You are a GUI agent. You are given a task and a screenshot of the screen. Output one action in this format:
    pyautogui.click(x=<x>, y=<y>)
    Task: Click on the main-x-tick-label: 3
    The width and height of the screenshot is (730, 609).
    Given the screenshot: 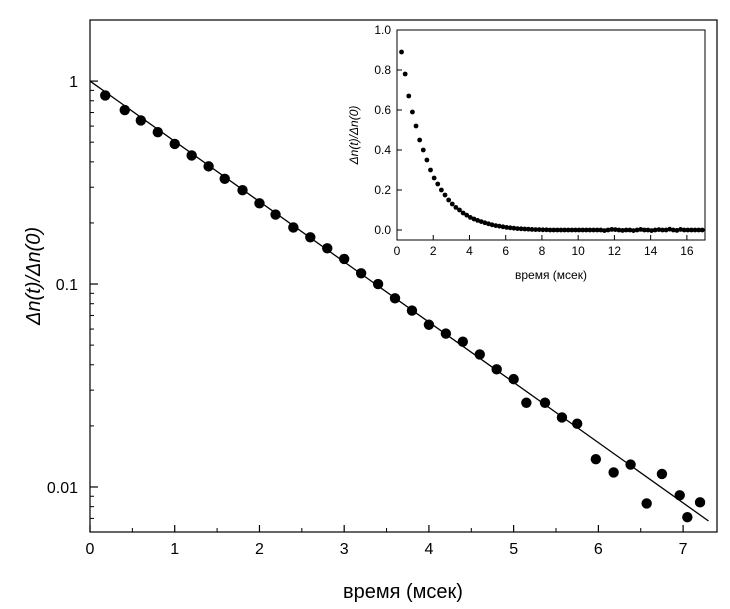 What is the action you would take?
    pyautogui.click(x=344, y=549)
    